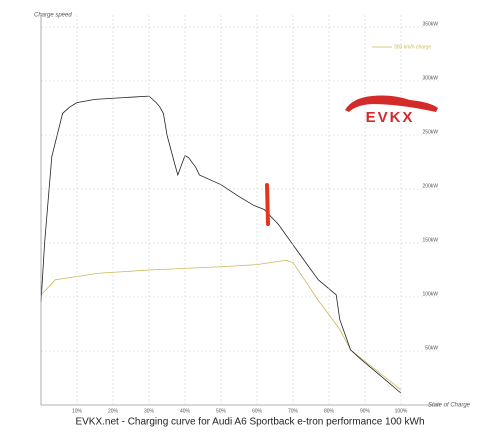 This screenshot has height=433, width=500. Describe the element at coordinates (365, 411) in the screenshot. I see `x-tick-label: 90%` at that location.